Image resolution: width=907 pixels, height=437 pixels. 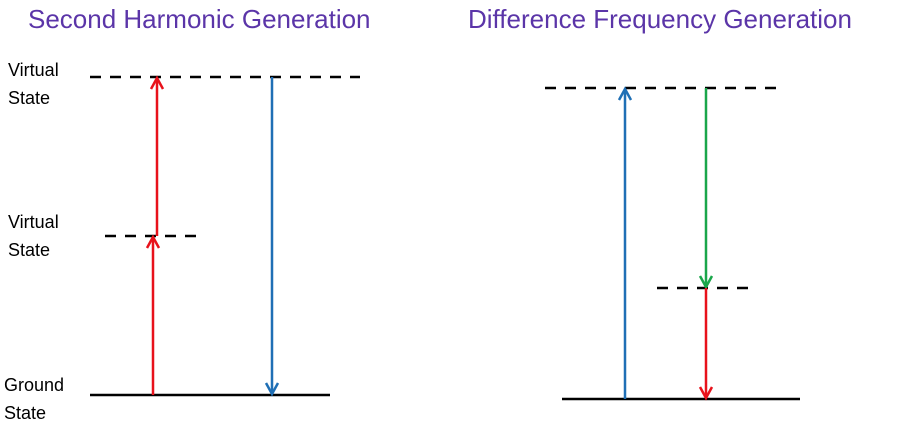 I want to click on level-labels: Virtual State Virtual State Ground State, so click(x=34, y=241).